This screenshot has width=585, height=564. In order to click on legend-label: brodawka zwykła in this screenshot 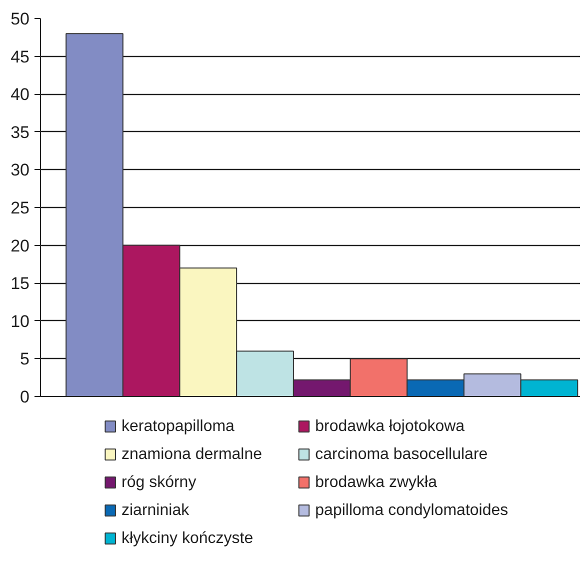, I will do `click(376, 482)`.